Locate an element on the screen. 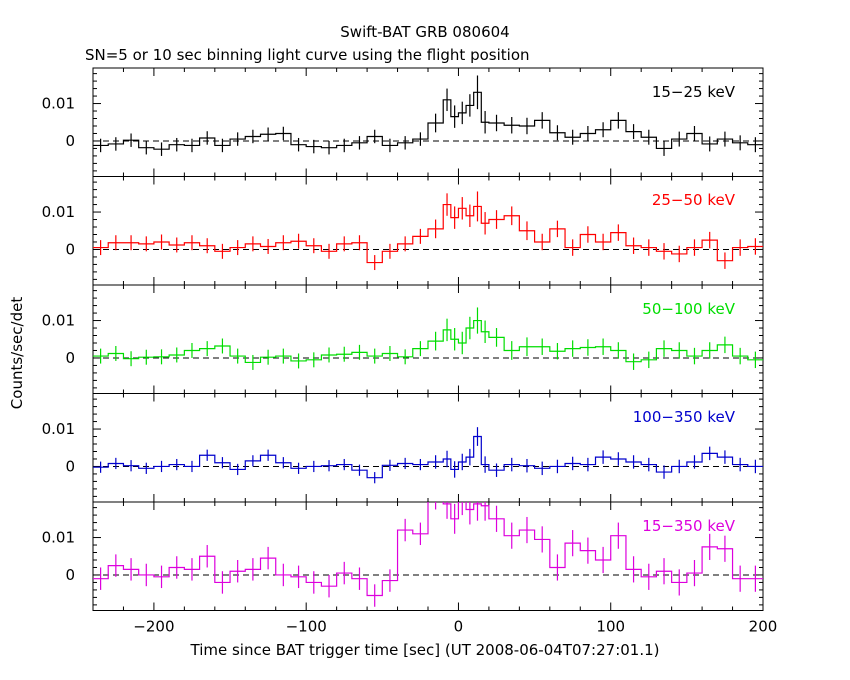  panel-3: 0 0.01 50−100 keV is located at coordinates (403, 339).